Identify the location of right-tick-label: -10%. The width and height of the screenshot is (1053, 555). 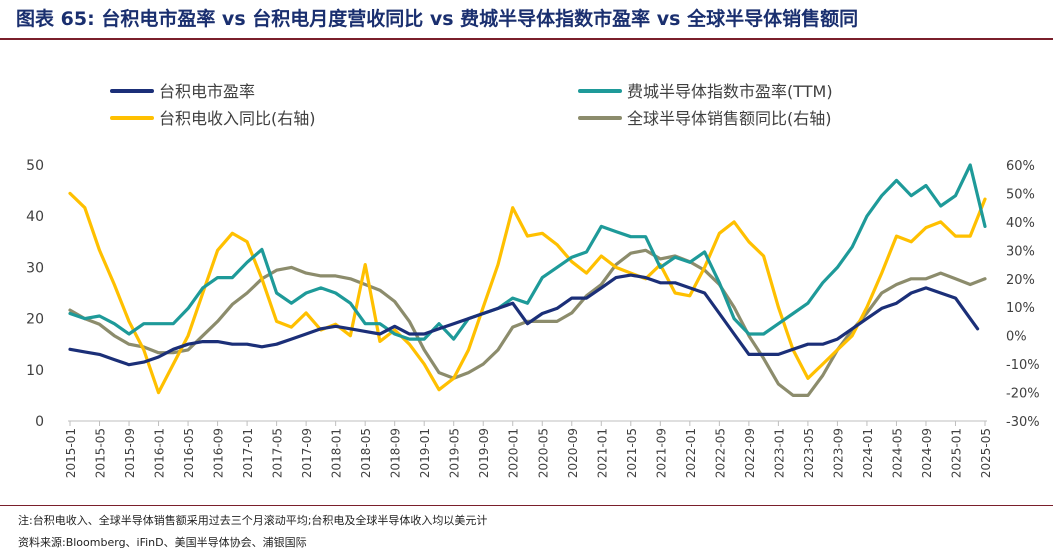
(1023, 365).